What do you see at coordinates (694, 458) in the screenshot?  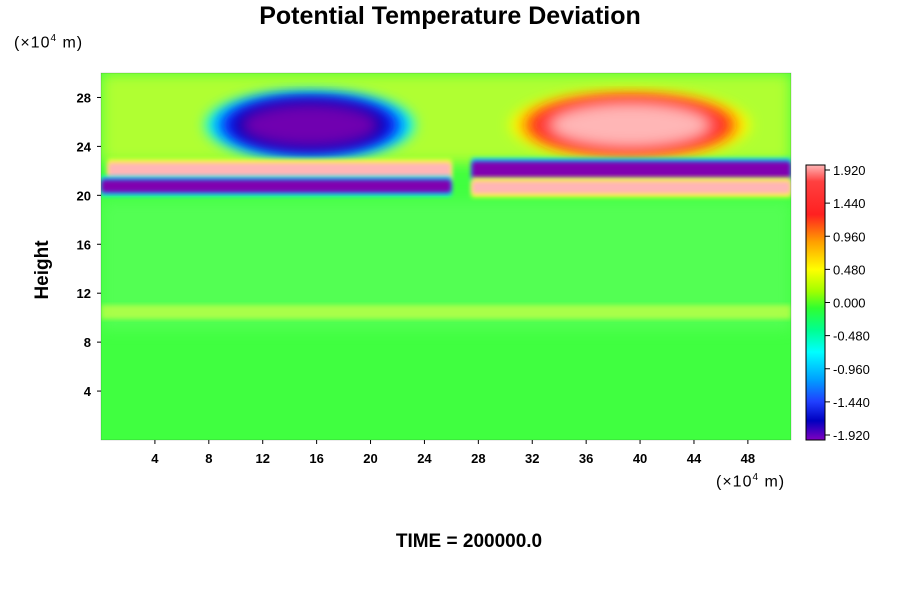 I see `x-tick-label: 44` at bounding box center [694, 458].